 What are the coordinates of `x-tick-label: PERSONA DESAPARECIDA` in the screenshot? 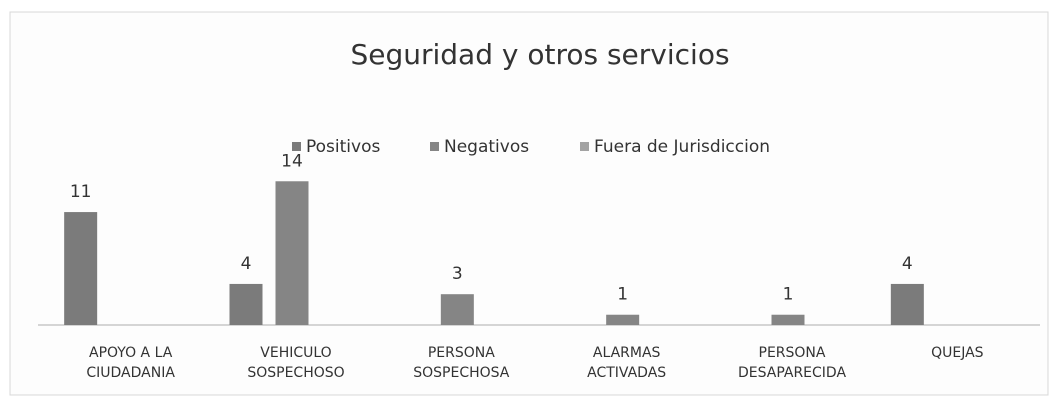 It's located at (792, 363).